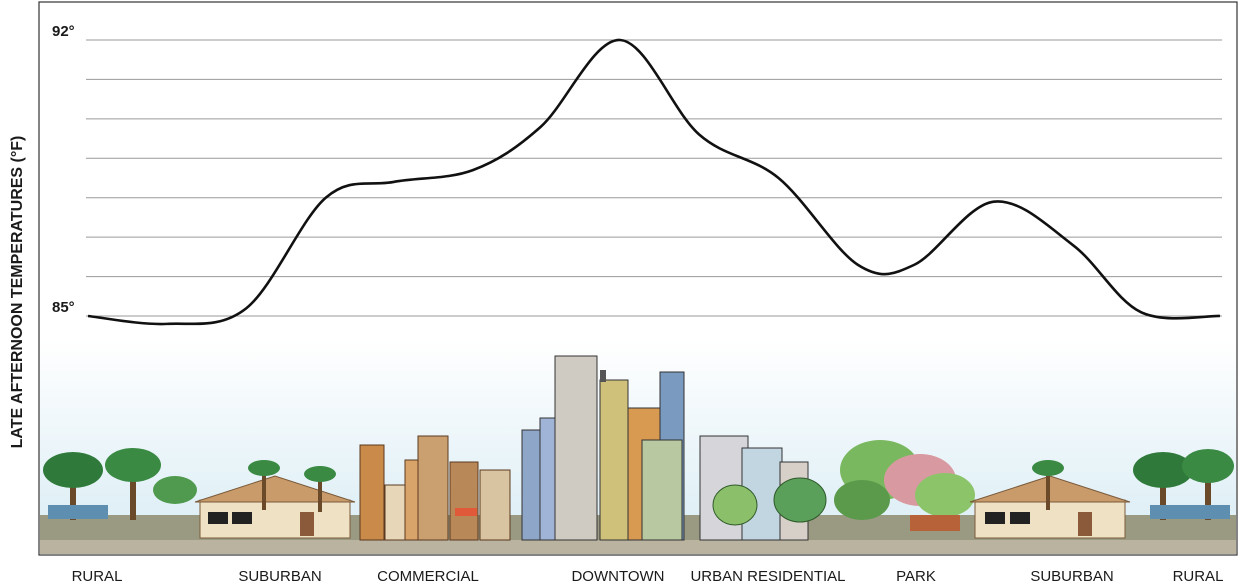  Describe the element at coordinates (63, 31) in the screenshot. I see `y-tick-label: 92°` at that location.